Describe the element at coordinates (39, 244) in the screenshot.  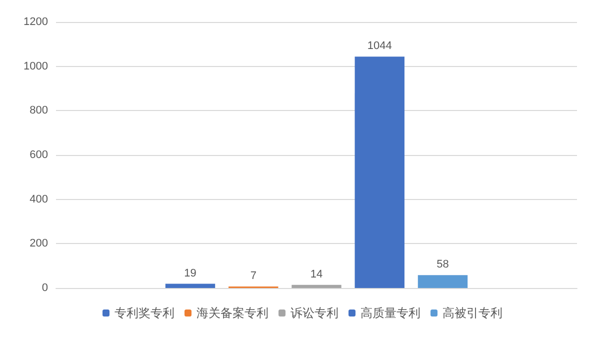
I see `y-tick-label: 200` at that location.